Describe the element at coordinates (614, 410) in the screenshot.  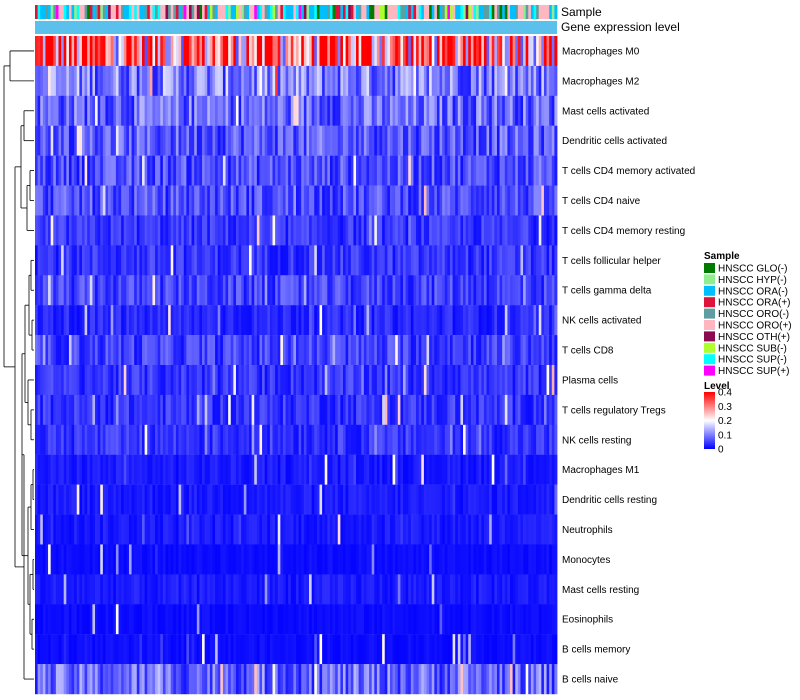
I see `row-label: T cells regulatory Tregs` at that location.